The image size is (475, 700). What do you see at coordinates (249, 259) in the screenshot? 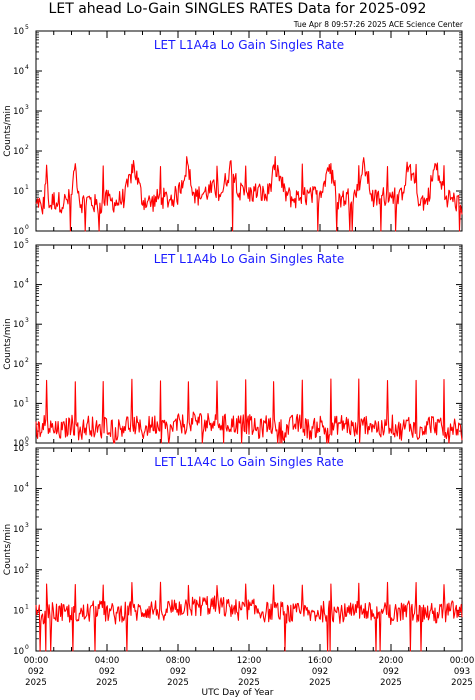
I see `panel-title: LET L1A4b Lo Gain Singles Rate` at bounding box center [249, 259].